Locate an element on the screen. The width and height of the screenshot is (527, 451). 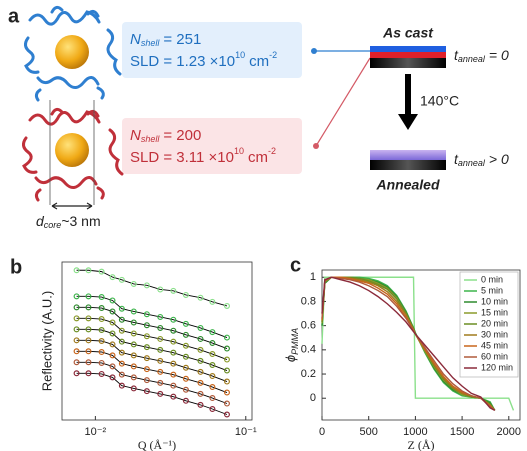
plot-frame is located at coordinates (157, 341).